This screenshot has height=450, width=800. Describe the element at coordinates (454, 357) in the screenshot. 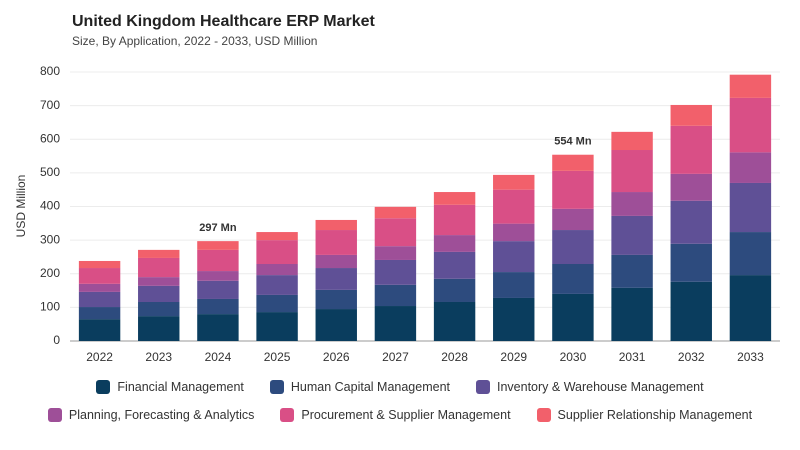

I see `x-tick-label: 2028` at that location.